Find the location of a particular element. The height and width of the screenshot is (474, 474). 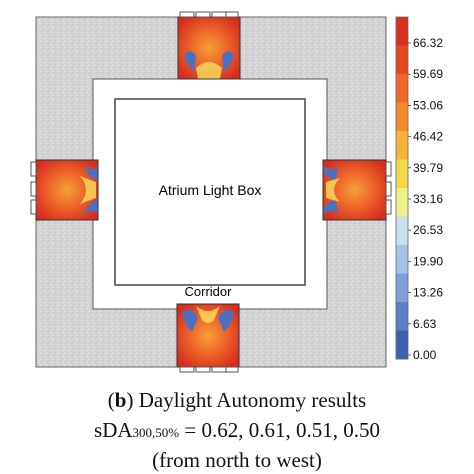

south-room-heatmap is located at coordinates (208, 335).